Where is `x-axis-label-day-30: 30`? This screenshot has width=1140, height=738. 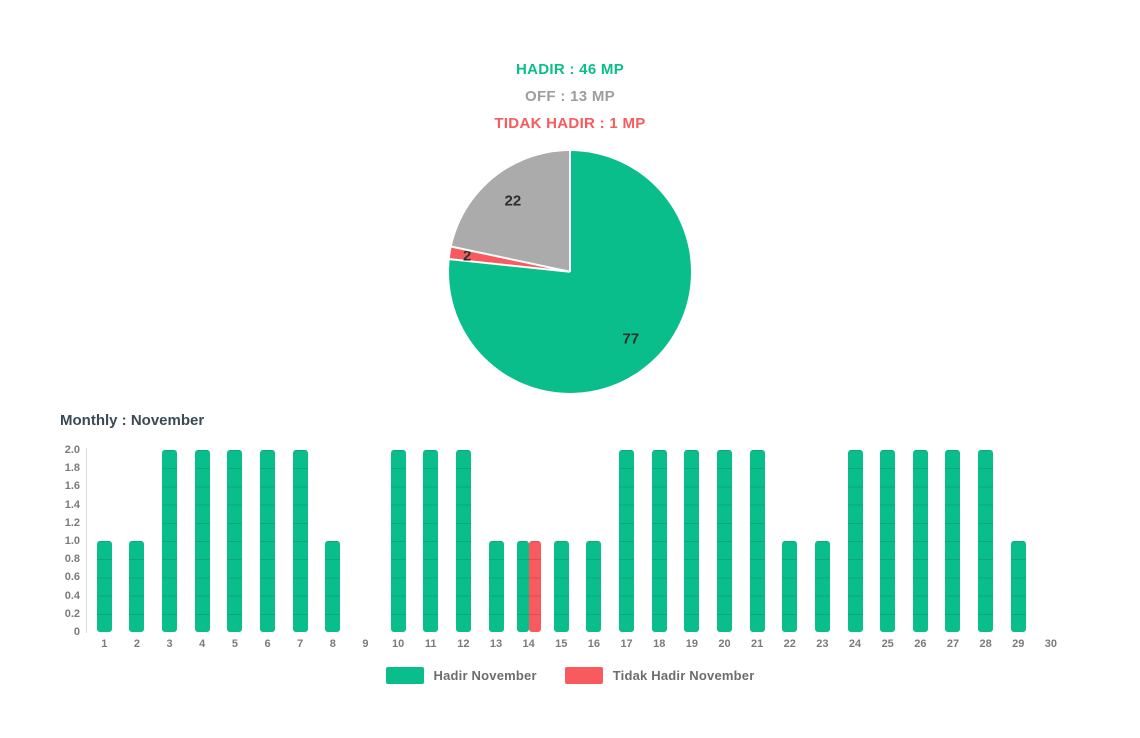
x-axis-label-day-30: 30 is located at coordinates (1051, 644).